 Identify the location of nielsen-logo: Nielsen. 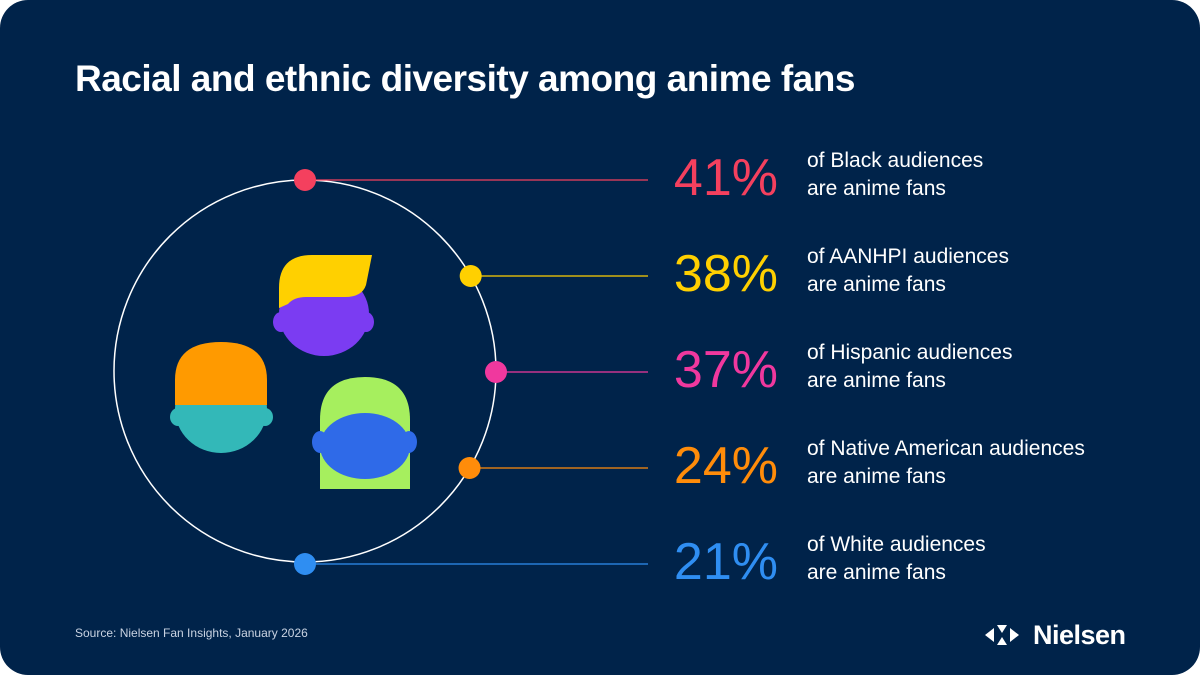
(1055, 635).